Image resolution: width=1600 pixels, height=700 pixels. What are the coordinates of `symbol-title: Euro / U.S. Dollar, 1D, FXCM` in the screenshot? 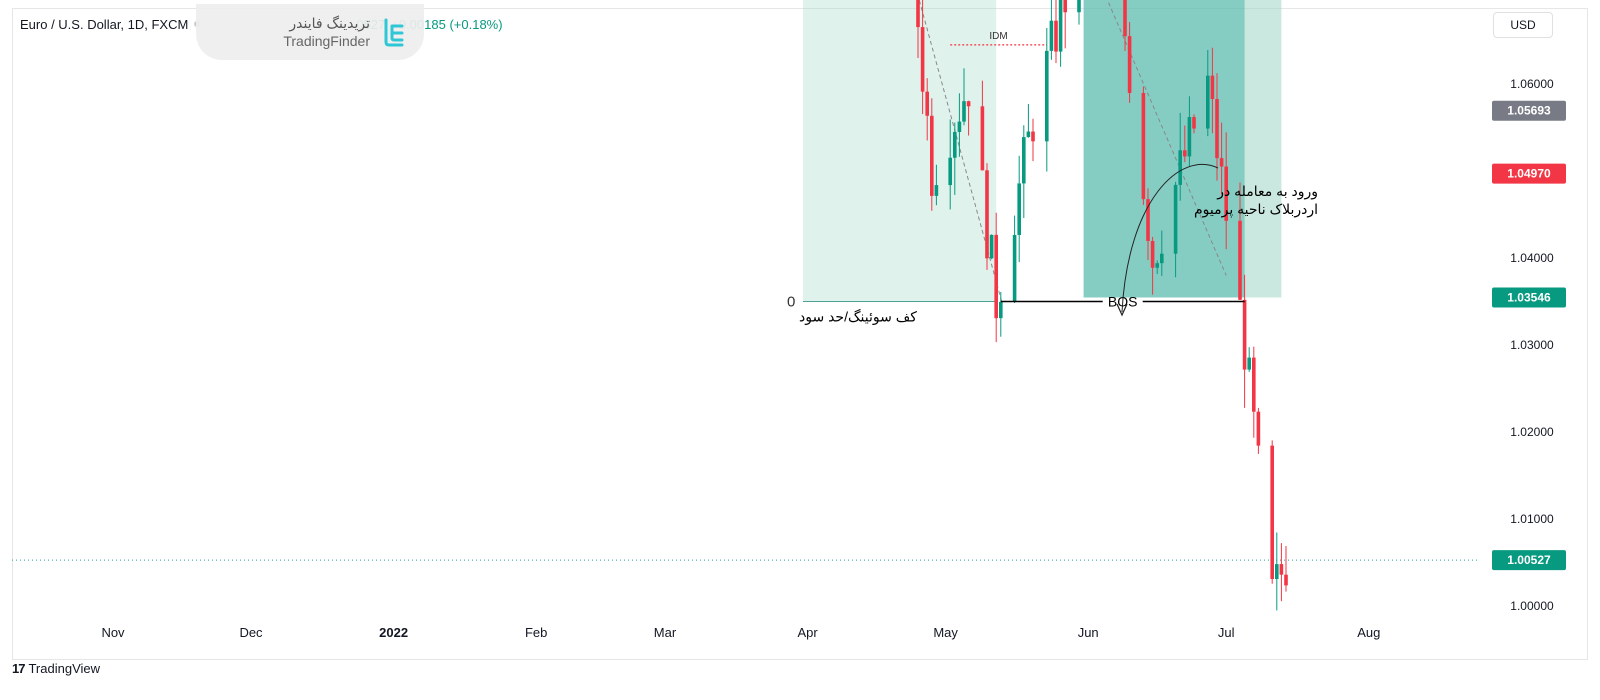 It's located at (104, 24).